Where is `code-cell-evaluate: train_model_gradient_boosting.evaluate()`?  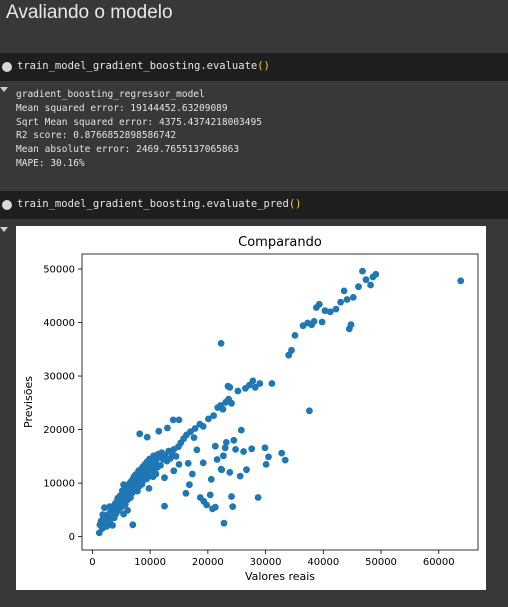
code-cell-evaluate: train_model_gradient_boosting.evaluate() is located at coordinates (254, 67).